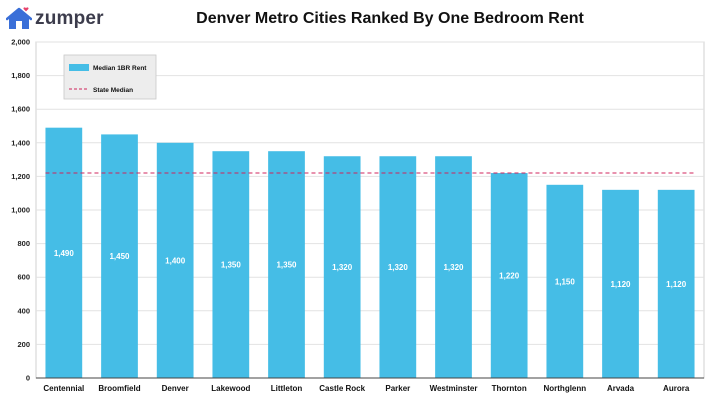  What do you see at coordinates (676, 388) in the screenshot?
I see `x-tick-label: Aurora` at bounding box center [676, 388].